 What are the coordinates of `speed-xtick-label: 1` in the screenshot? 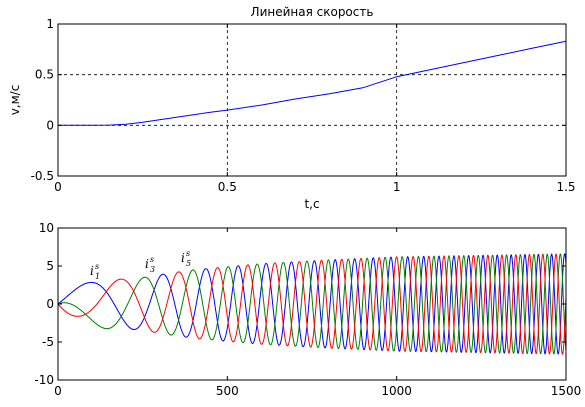 It's located at (397, 187).